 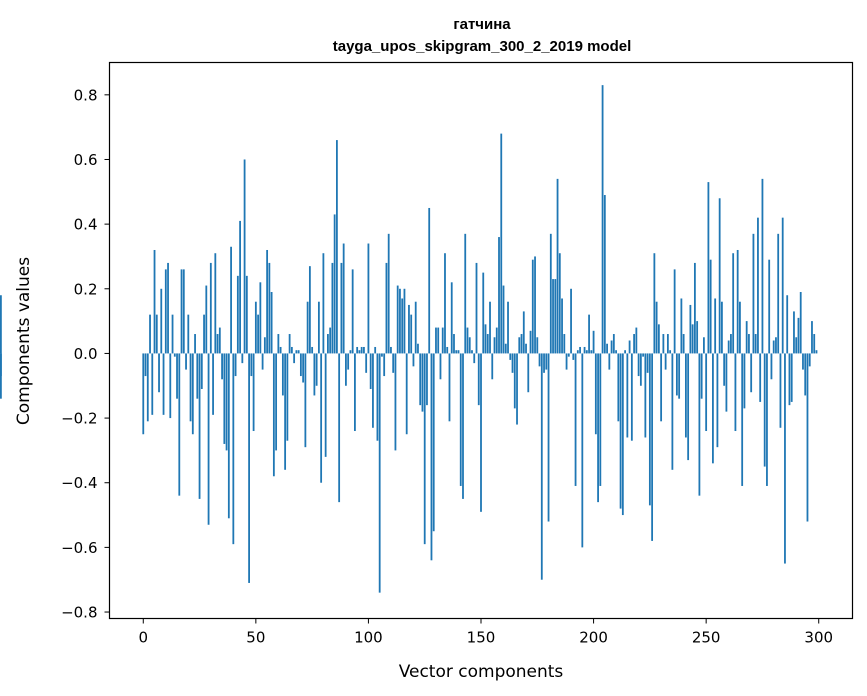 What do you see at coordinates (86, 225) in the screenshot?
I see `y-tick-label: 0.4` at bounding box center [86, 225].